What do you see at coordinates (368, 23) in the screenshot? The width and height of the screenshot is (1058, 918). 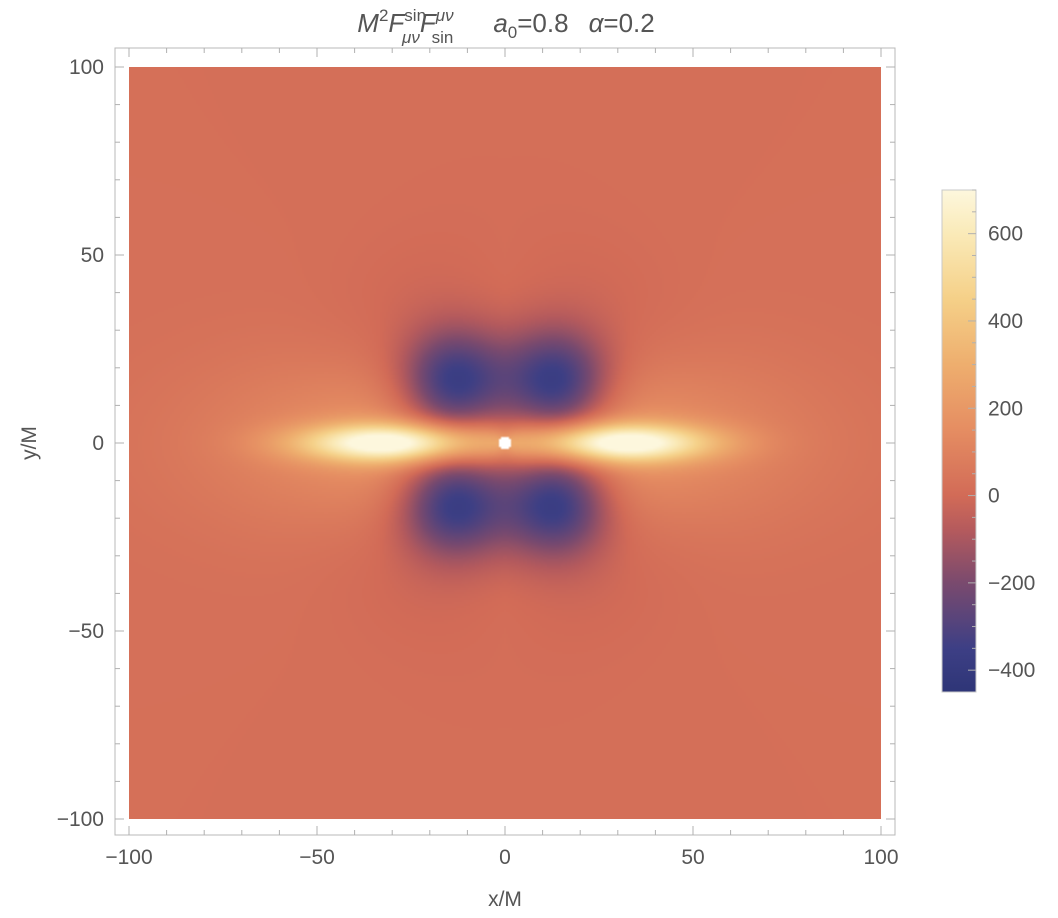 I see `title-base: M` at bounding box center [368, 23].